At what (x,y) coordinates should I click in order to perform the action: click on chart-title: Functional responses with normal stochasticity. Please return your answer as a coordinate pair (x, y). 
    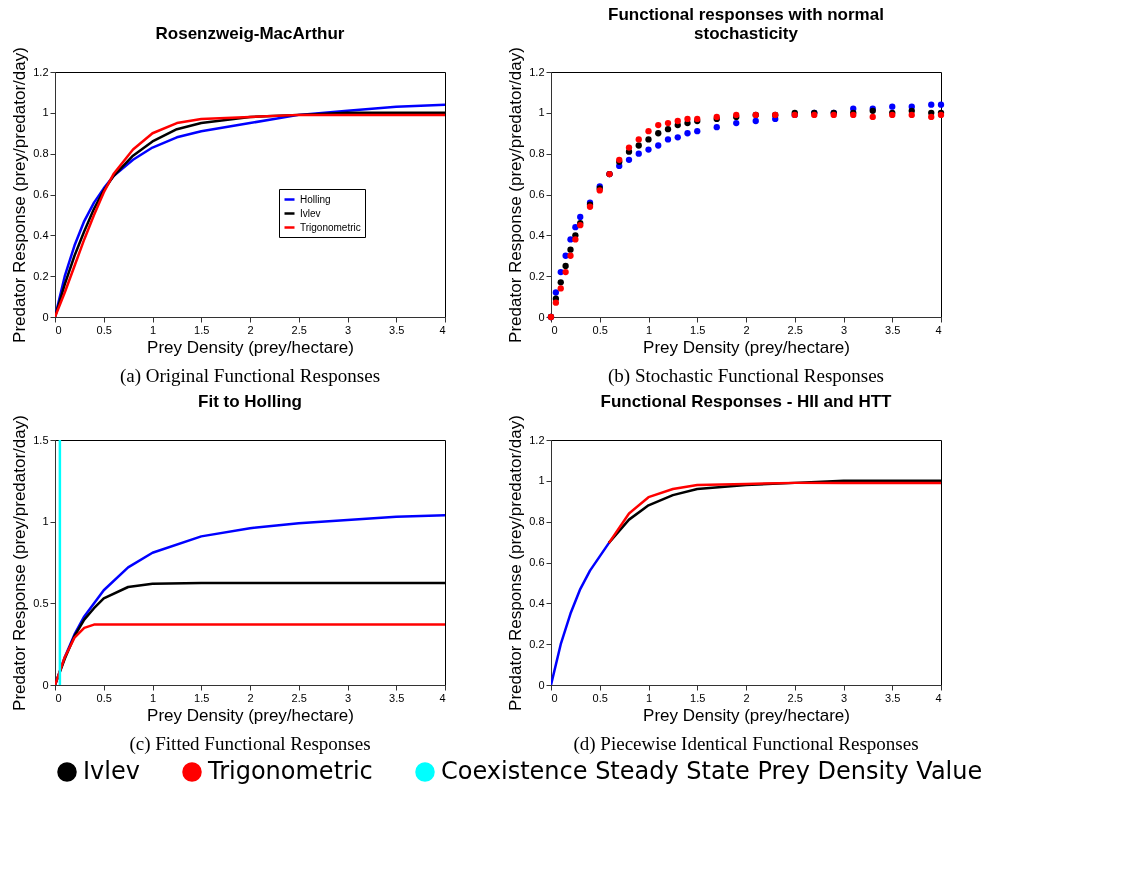
    Looking at the image, I should click on (746, 23).